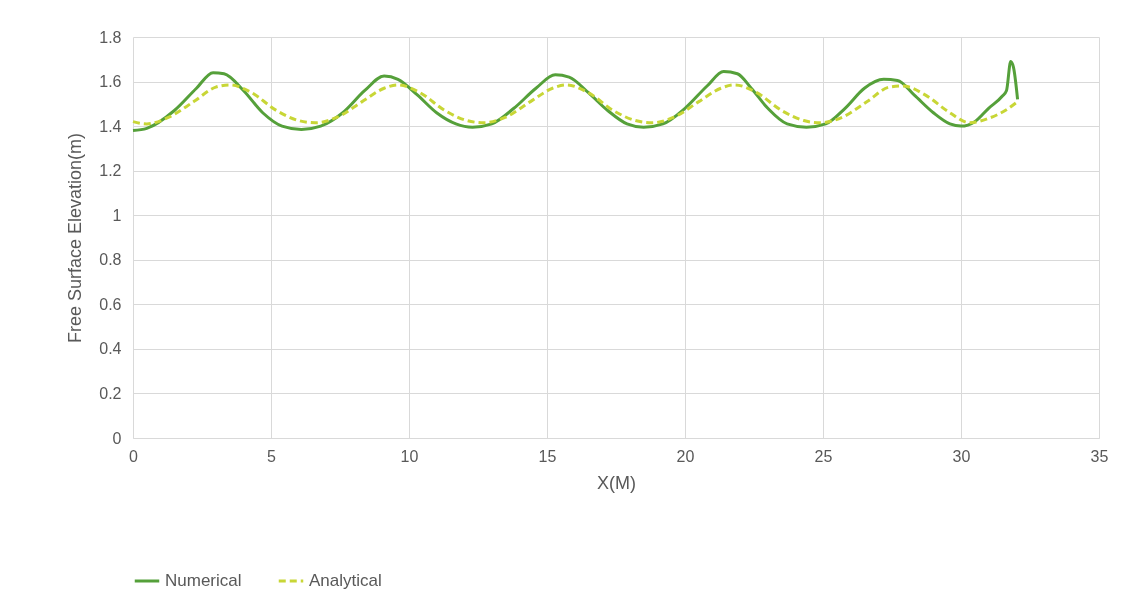  What do you see at coordinates (345, 580) in the screenshot?
I see `legend-label: Analytical` at bounding box center [345, 580].